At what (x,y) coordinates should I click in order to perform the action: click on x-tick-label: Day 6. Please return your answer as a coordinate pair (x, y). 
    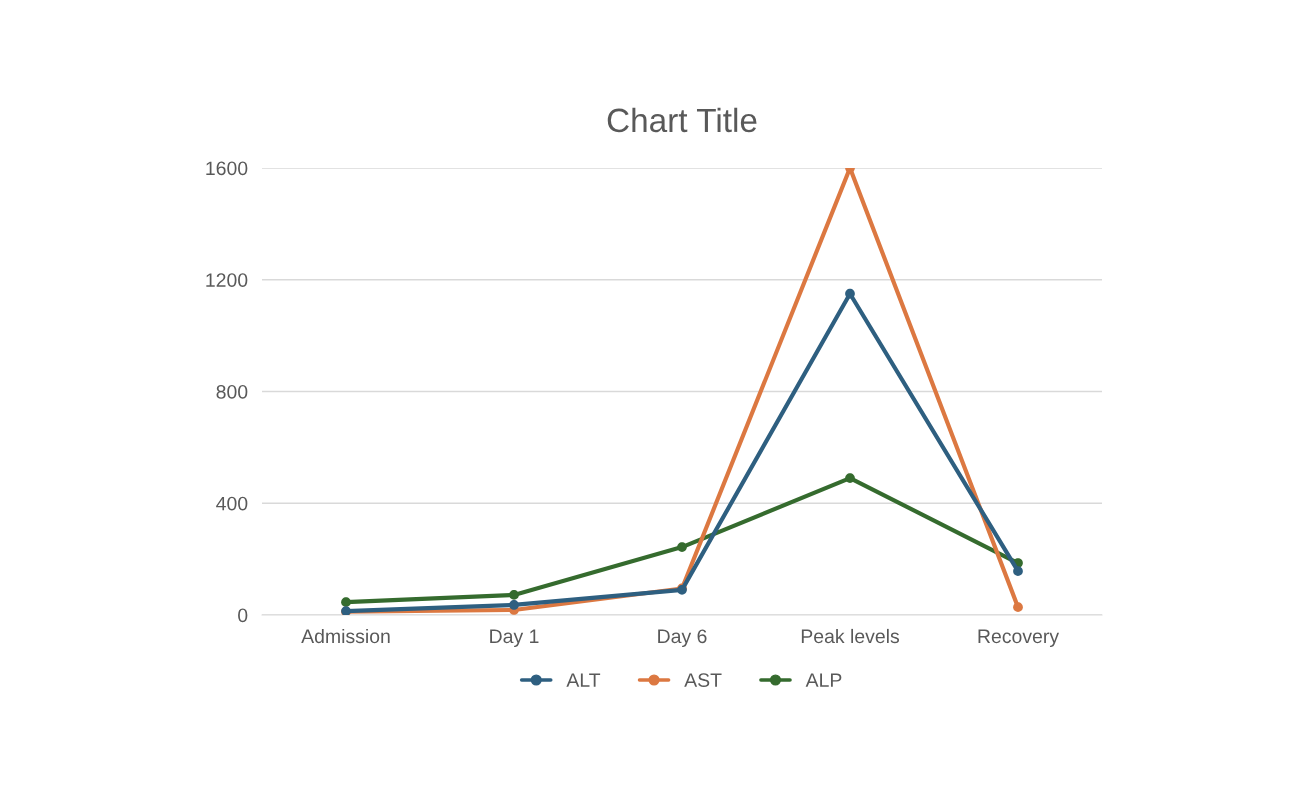
    Looking at the image, I should click on (682, 638).